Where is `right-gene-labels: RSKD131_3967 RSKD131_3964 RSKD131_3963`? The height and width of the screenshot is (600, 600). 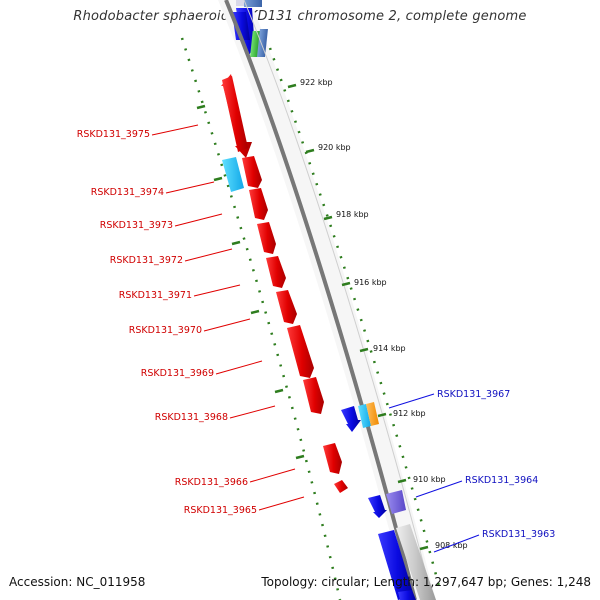 right-gene-labels: RSKD131_3967 RSKD131_3964 RSKD131_3963 is located at coordinates (471, 471).